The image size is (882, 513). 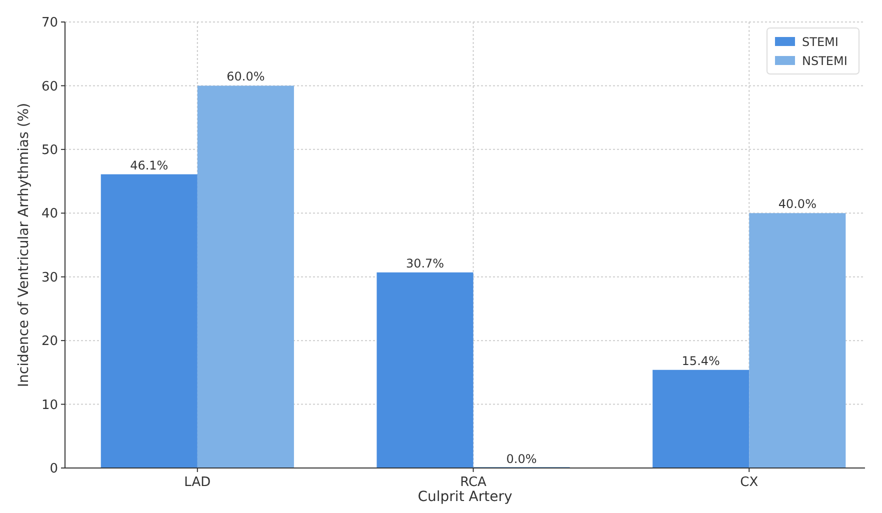 What do you see at coordinates (245, 77) in the screenshot?
I see `data-label: 60.0%` at bounding box center [245, 77].